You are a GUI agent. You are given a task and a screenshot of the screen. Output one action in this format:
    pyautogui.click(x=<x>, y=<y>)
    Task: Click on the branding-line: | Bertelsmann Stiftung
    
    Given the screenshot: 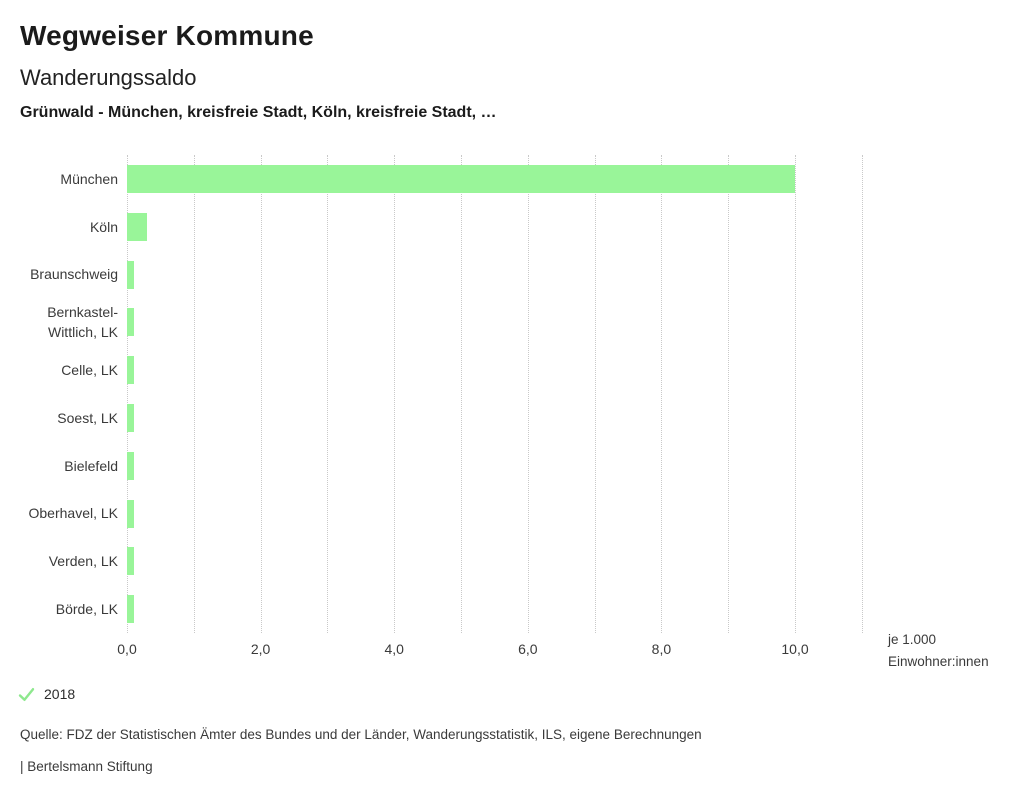 What is the action you would take?
    pyautogui.click(x=86, y=766)
    